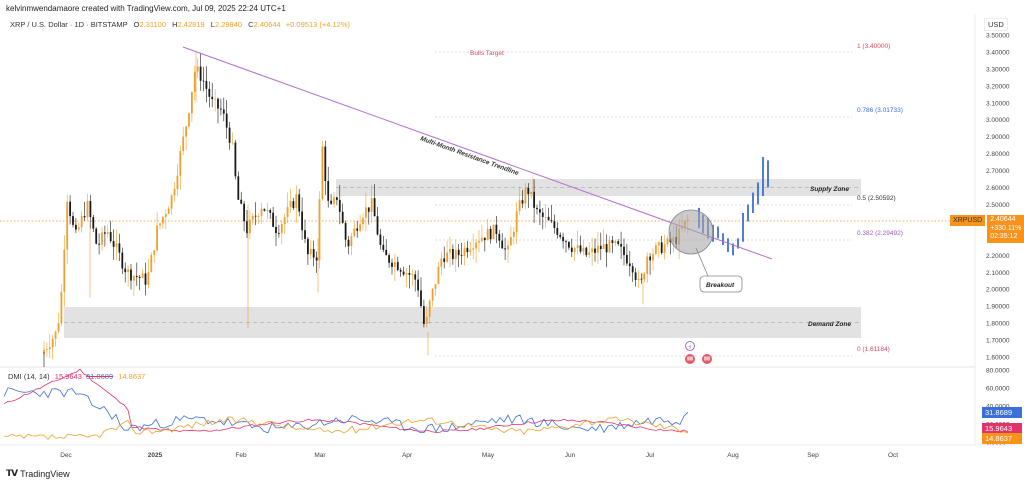 The image size is (1024, 483). What do you see at coordinates (76, 376) in the screenshot?
I see `dmi-legend: DMI (14, 14) 15.9643 31.8689 14.8637` at bounding box center [76, 376].